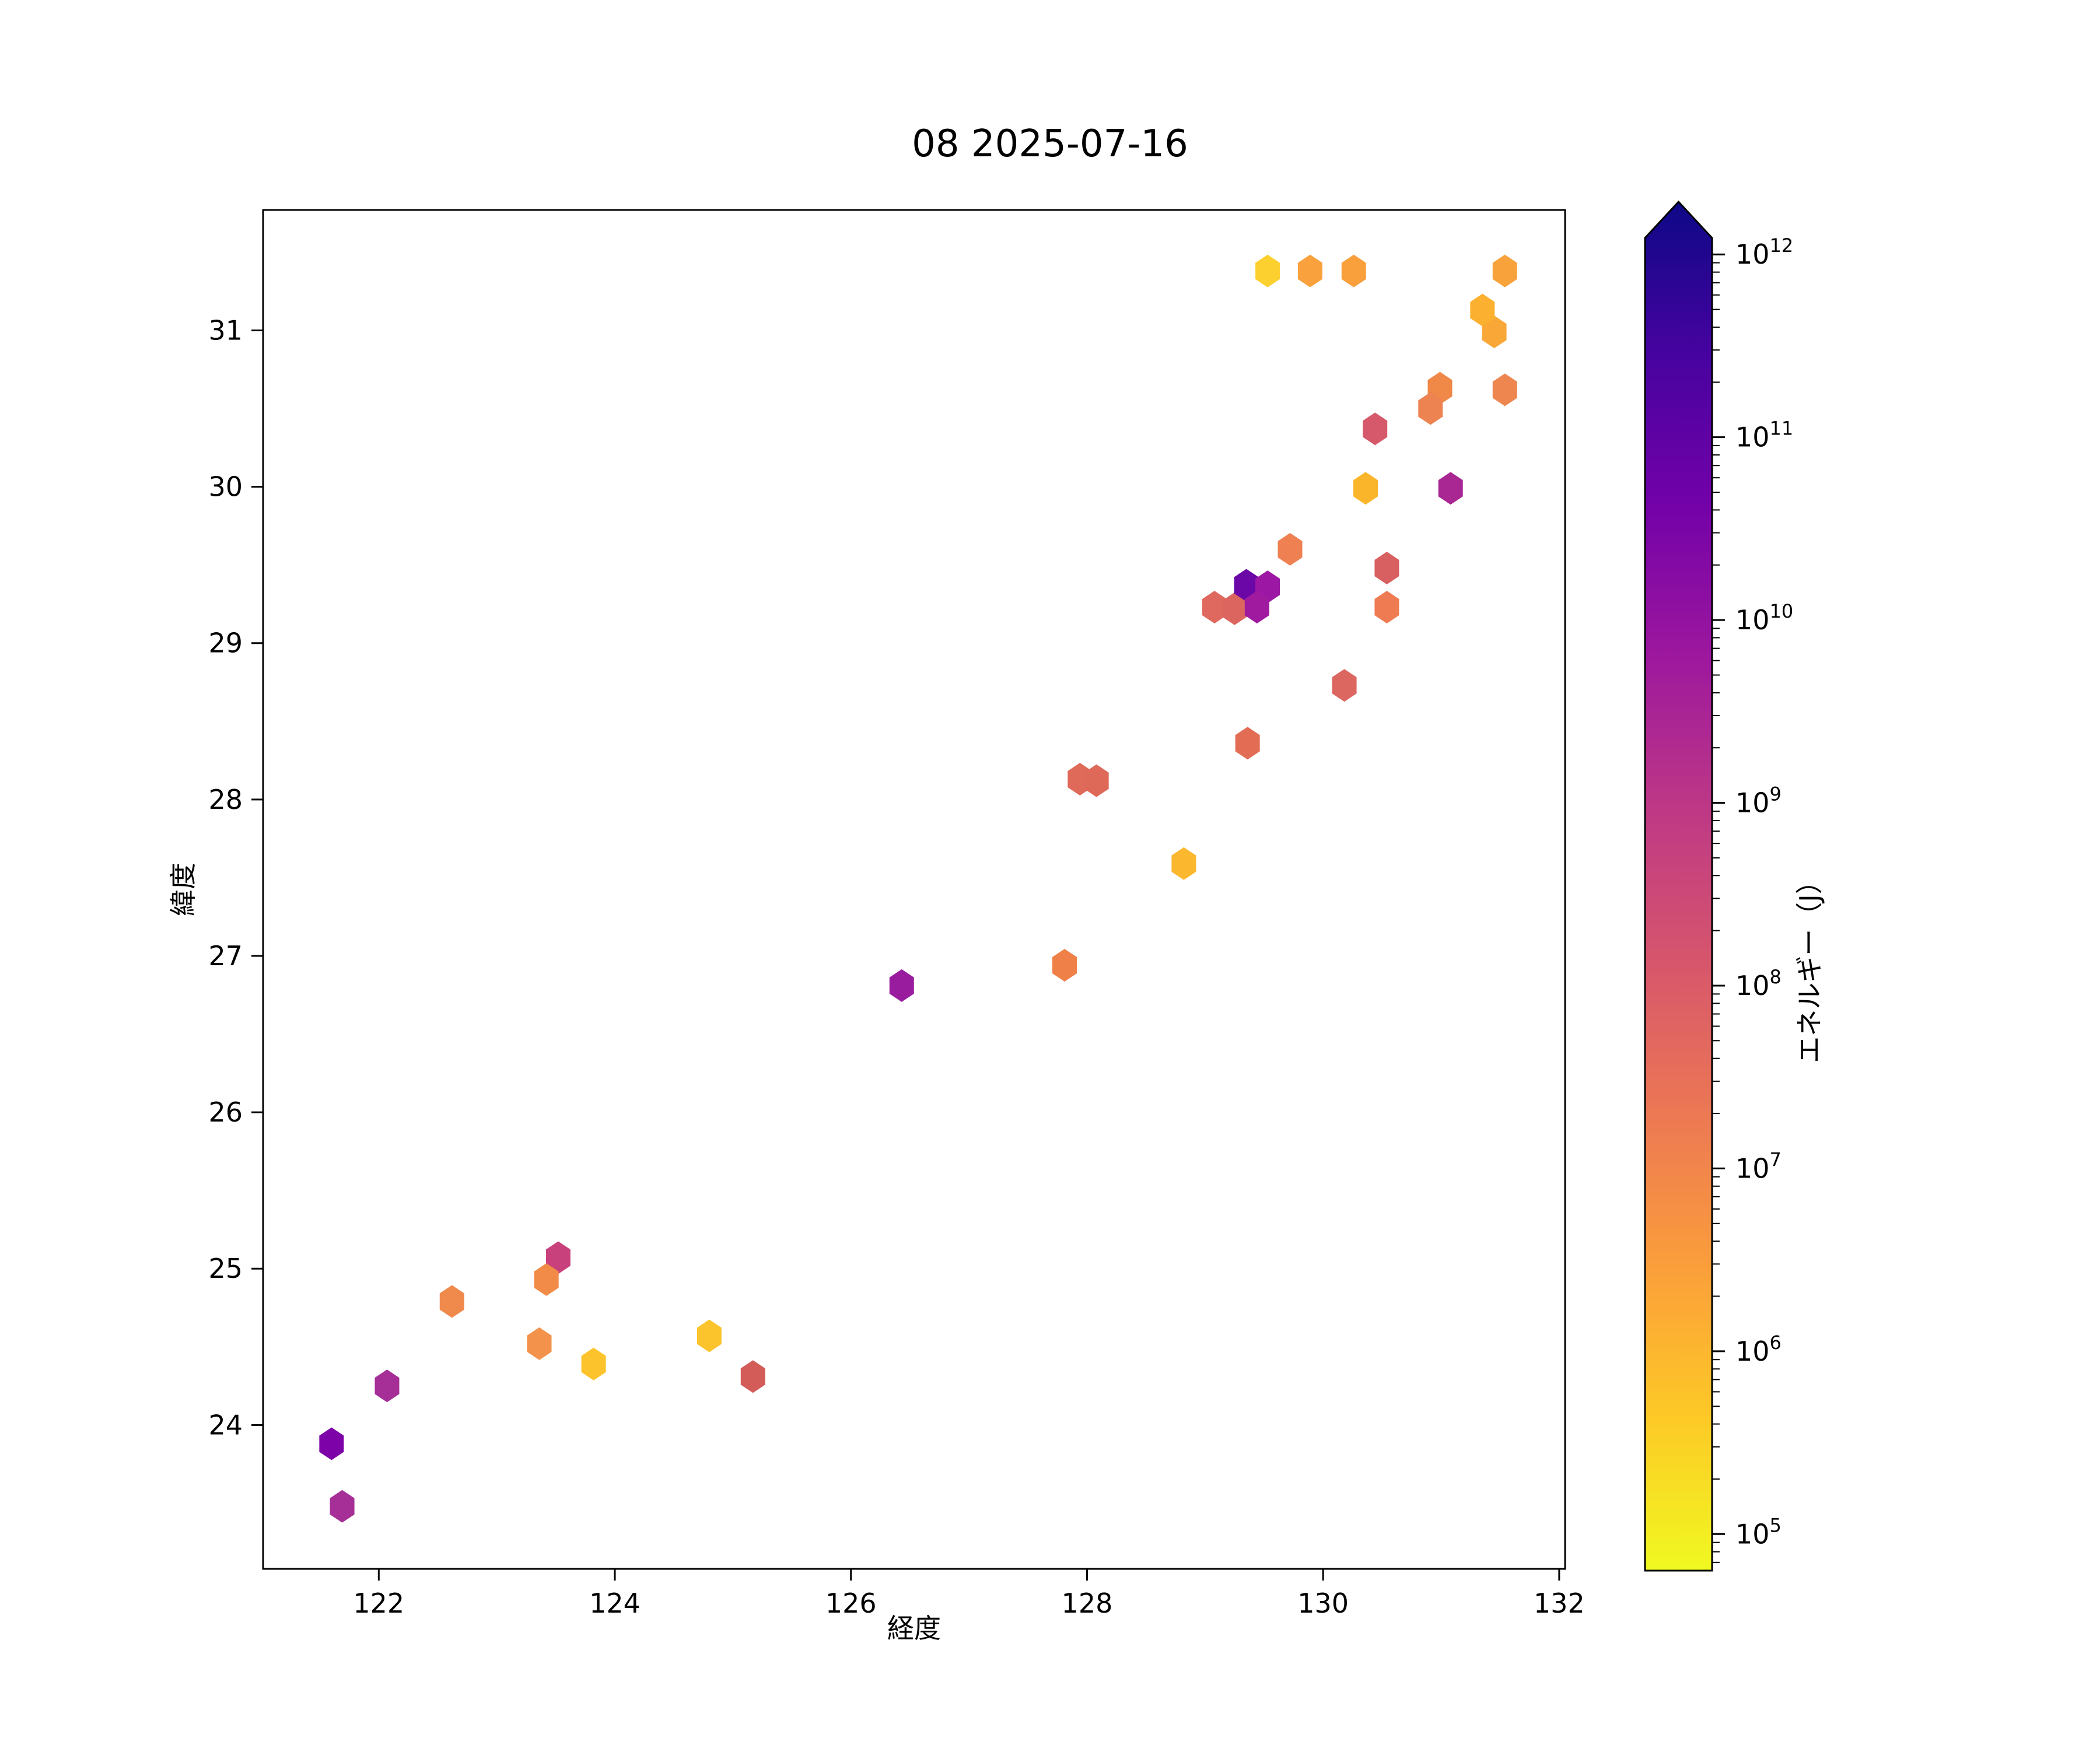  Describe the element at coordinates (1758, 1349) in the screenshot. I see `colorbar-tick-label: 10⁶` at that location.